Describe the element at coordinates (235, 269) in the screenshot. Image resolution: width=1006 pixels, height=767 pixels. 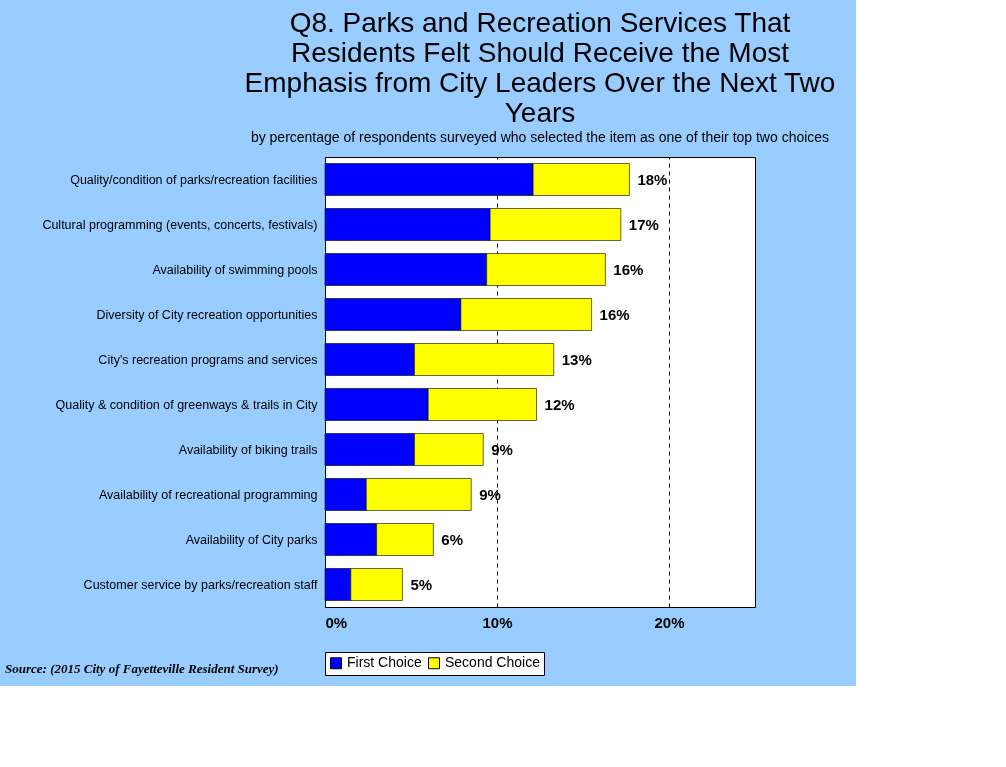
I see `y-tick-label: Availability of swimming pools` at that location.